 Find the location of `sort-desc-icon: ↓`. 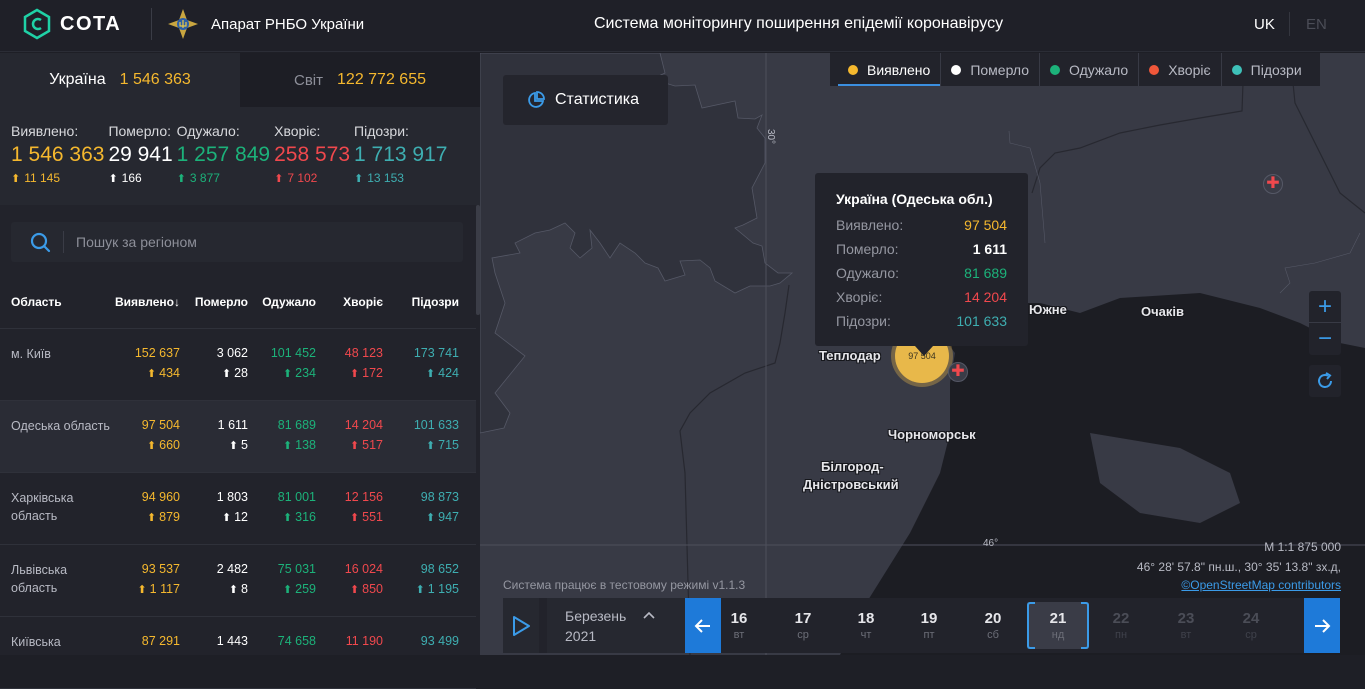

sort-desc-icon: ↓ is located at coordinates (177, 302).